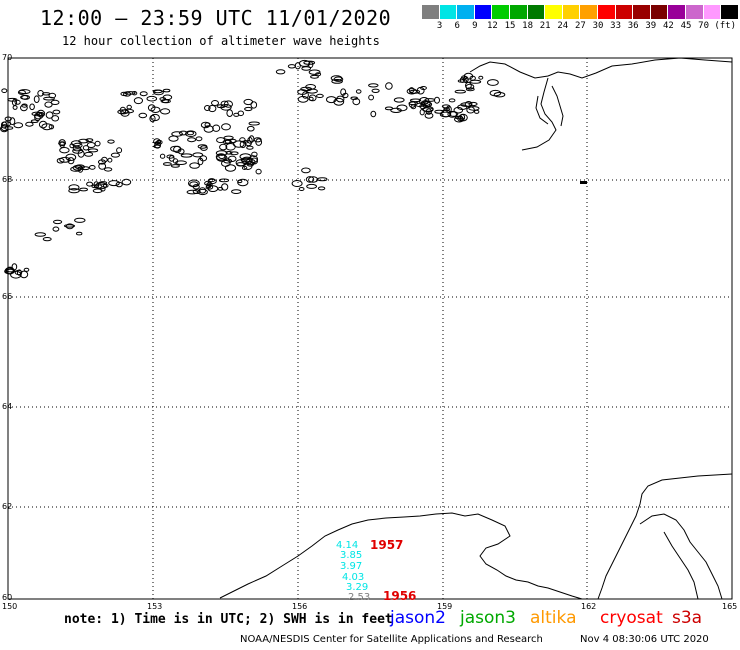 This screenshot has height=650, width=740. Describe the element at coordinates (7, 406) in the screenshot. I see `lat-label: 64` at that location.